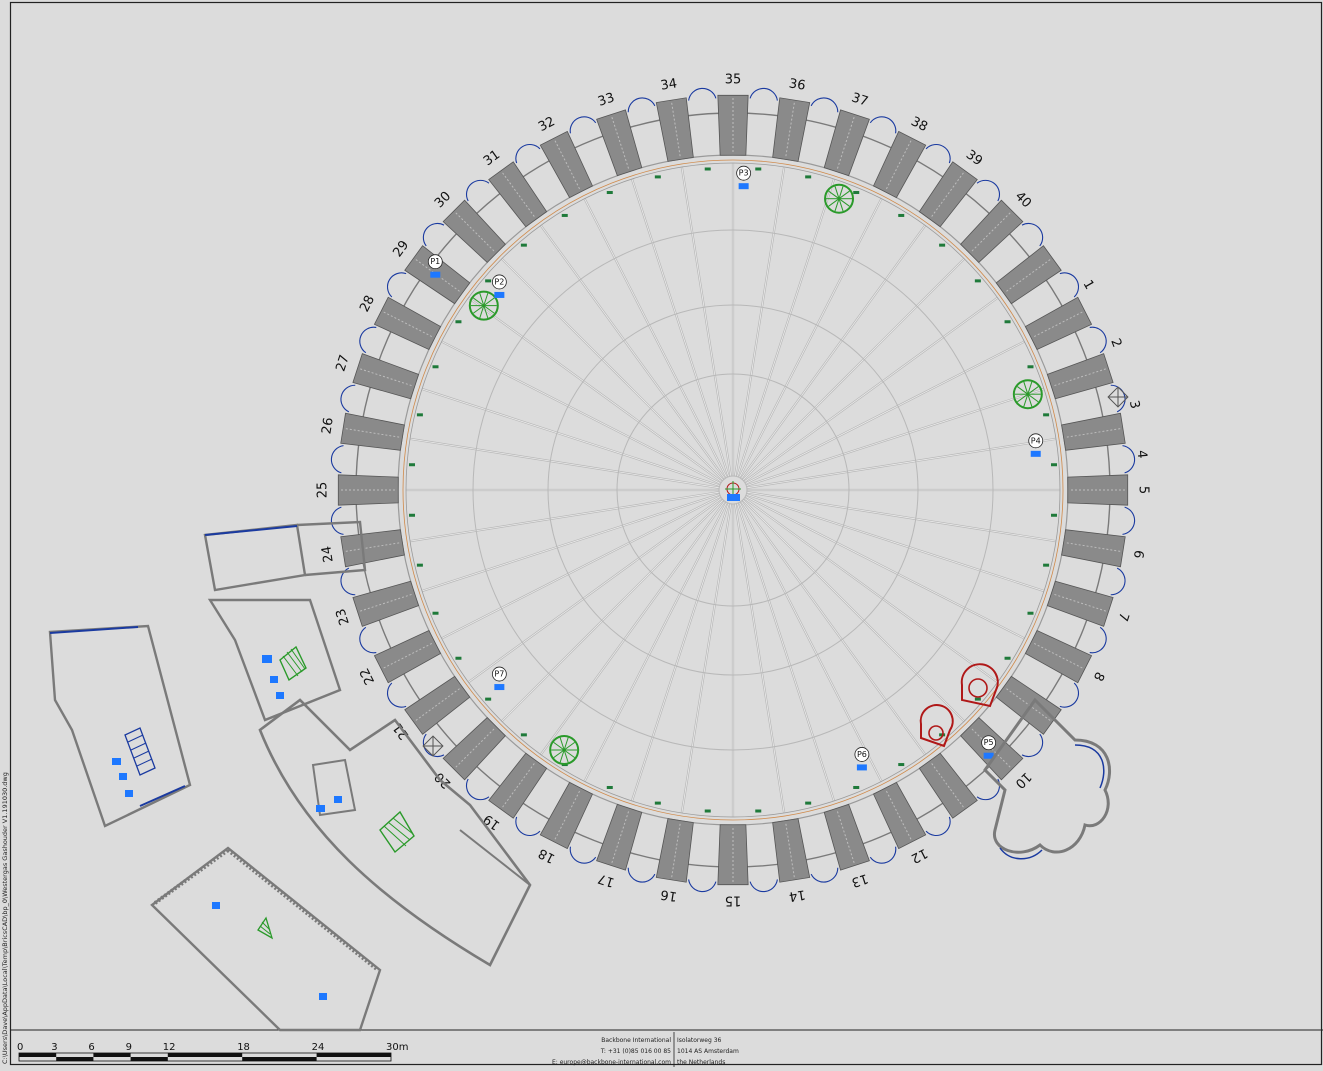 The image size is (1323, 1071). I want to click on bay-label: 35, so click(733, 80).